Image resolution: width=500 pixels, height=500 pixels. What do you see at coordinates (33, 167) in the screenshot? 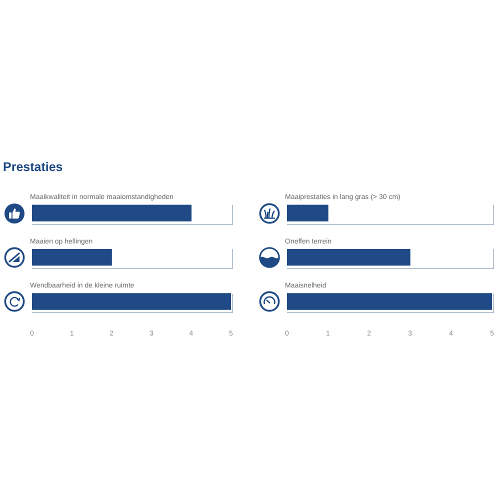
I see `chart-title: Prestaties` at bounding box center [33, 167].